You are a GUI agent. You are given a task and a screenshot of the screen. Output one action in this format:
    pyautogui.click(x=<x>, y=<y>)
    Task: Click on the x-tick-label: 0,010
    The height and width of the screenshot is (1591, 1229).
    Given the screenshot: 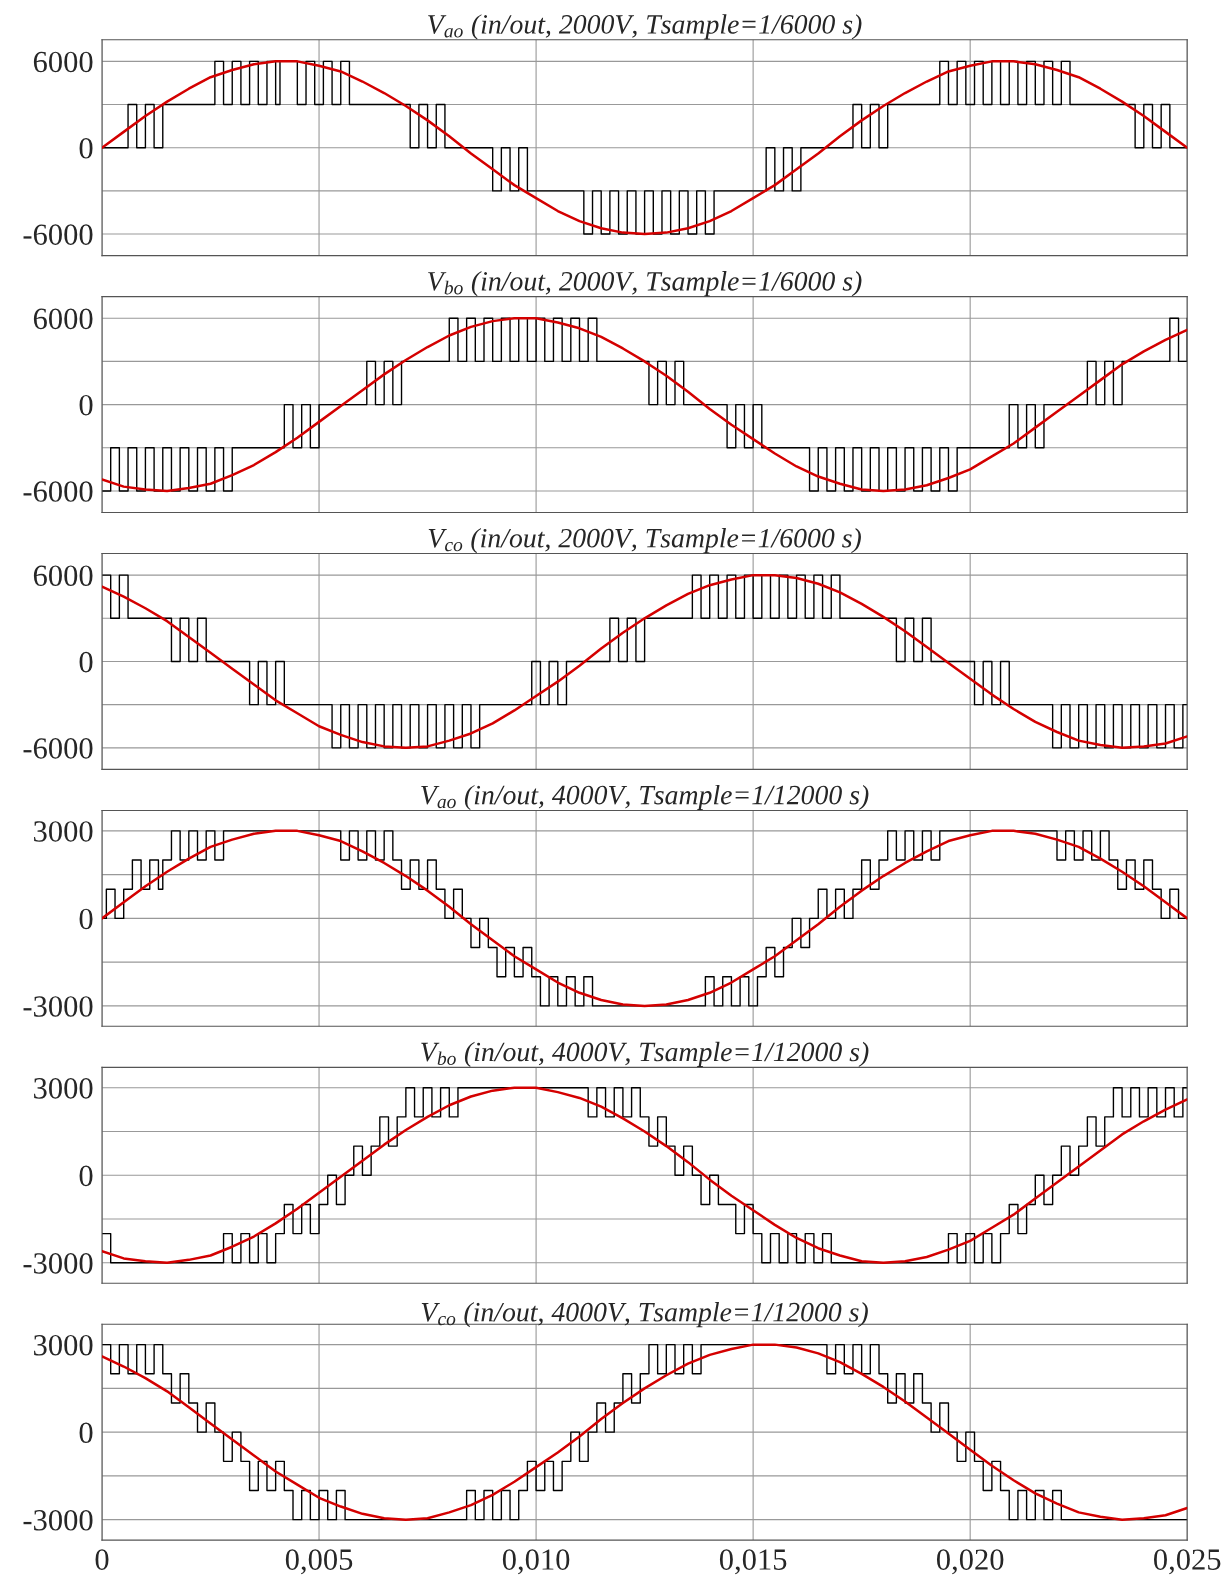 What is the action you would take?
    pyautogui.click(x=536, y=1562)
    